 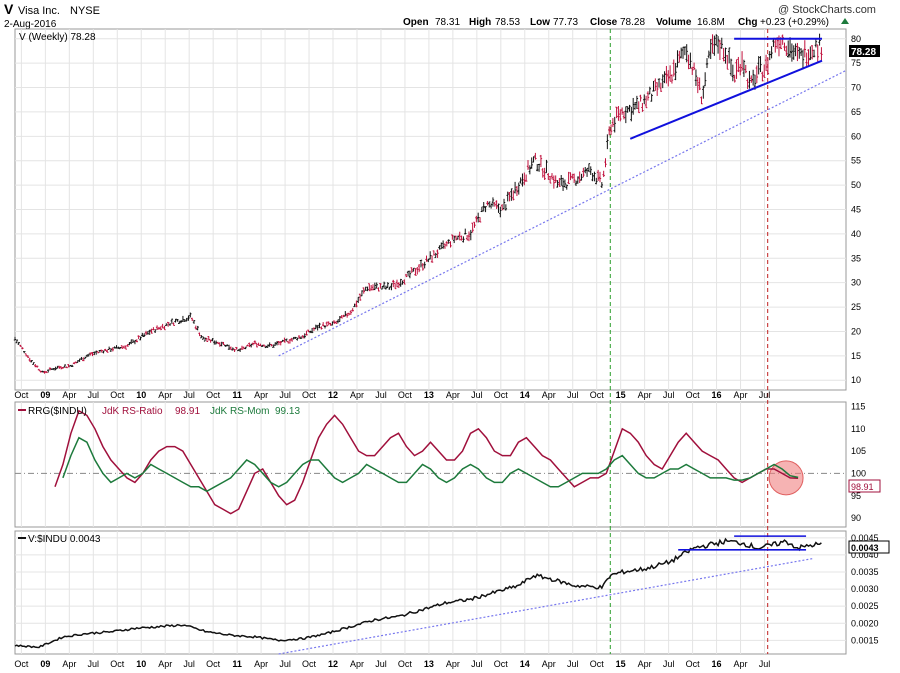 What do you see at coordinates (856, 356) in the screenshot?
I see `y-tick-label: 15` at bounding box center [856, 356].